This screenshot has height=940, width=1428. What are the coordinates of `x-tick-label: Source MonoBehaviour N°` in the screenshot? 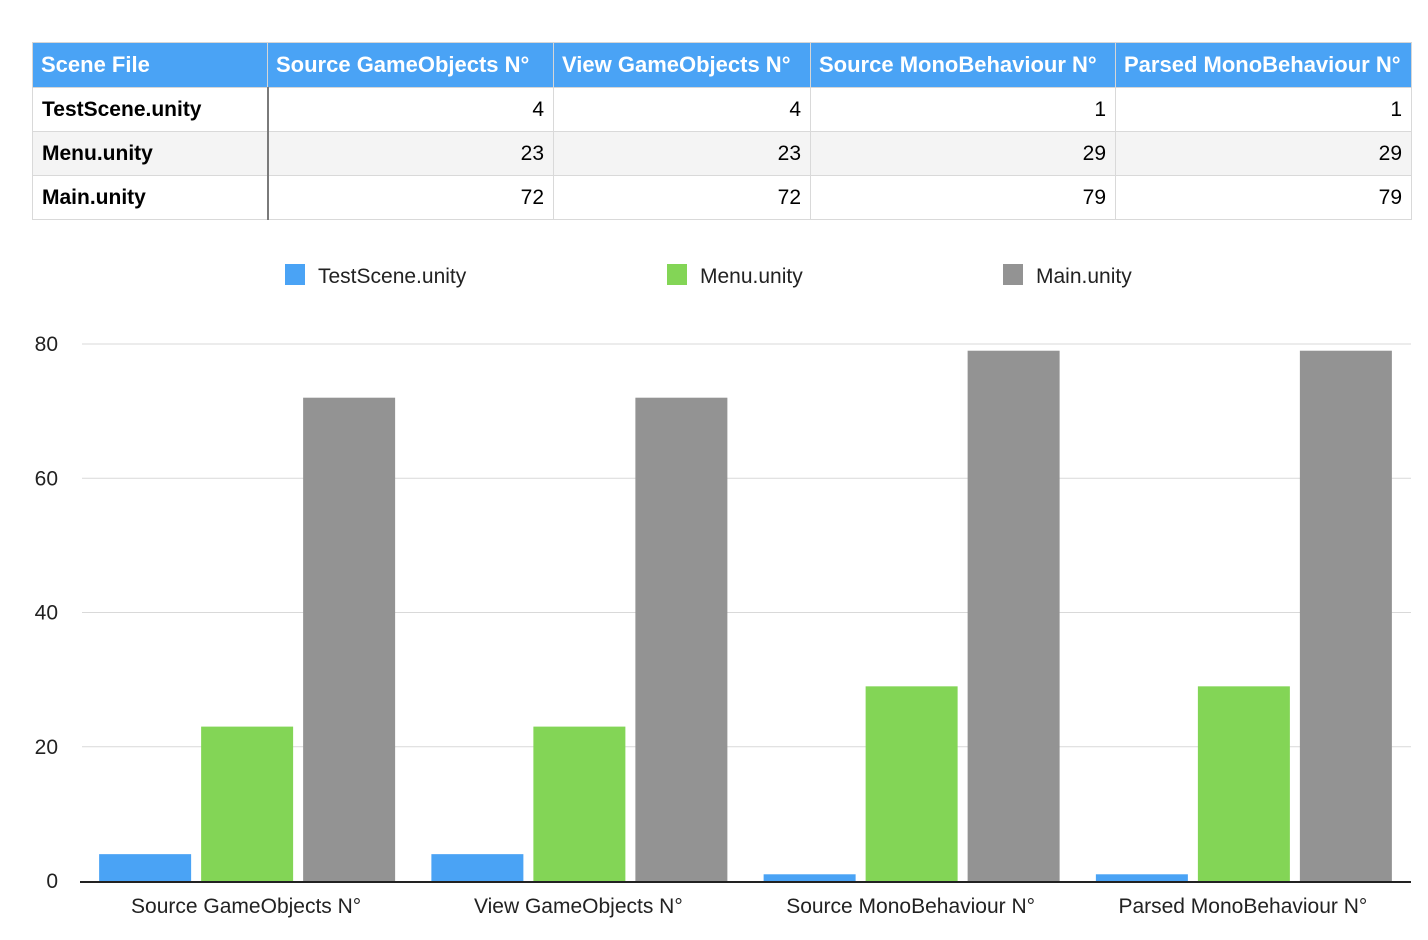 It's located at (910, 906).